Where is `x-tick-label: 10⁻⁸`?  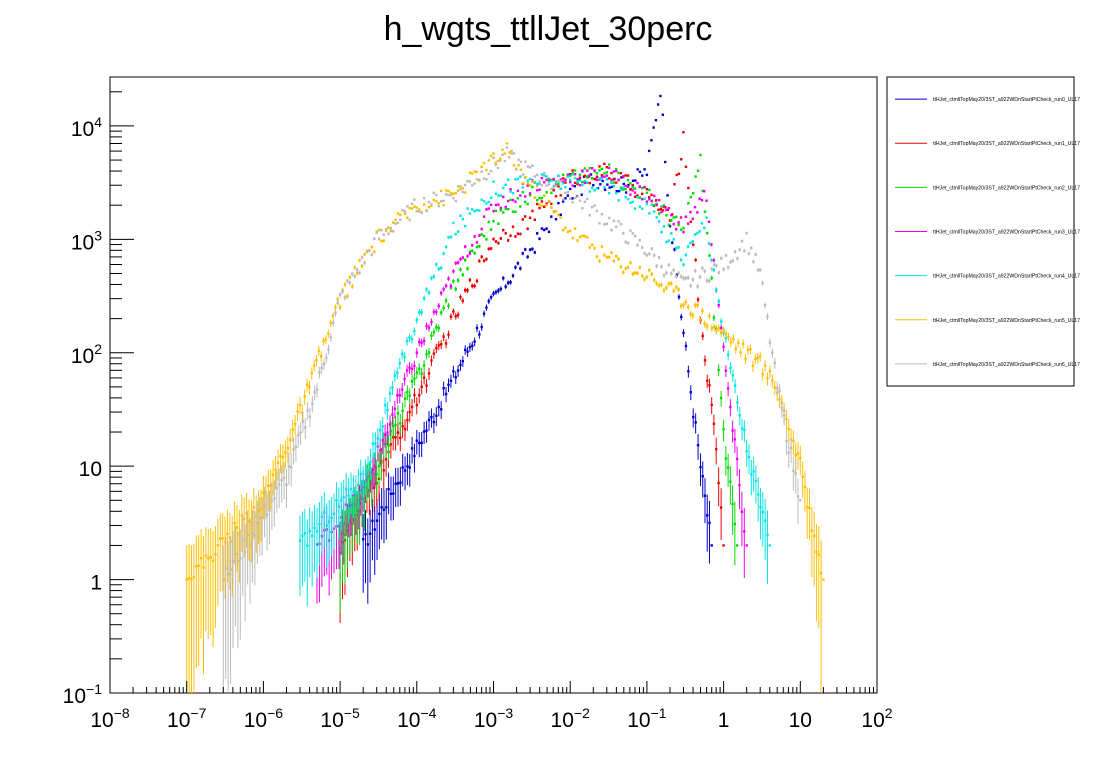 x-tick-label: 10⁻⁸ is located at coordinates (110, 718).